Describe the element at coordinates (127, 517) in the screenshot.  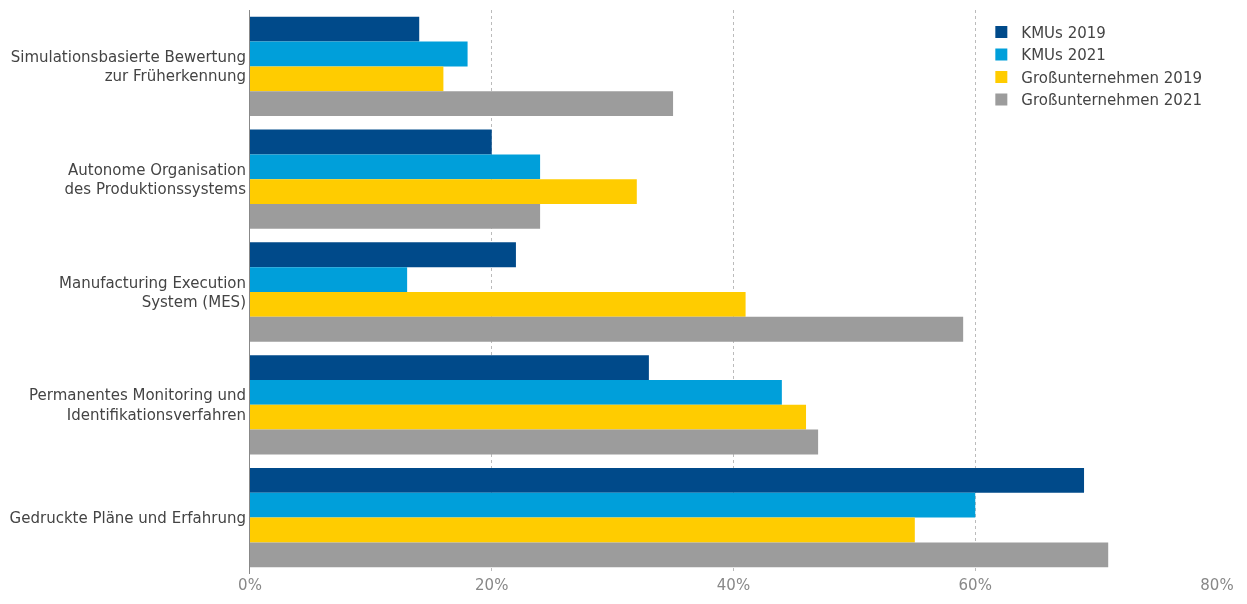
I see `y-tick-label: Gedruckte Pläne und Erfahrung` at that location.